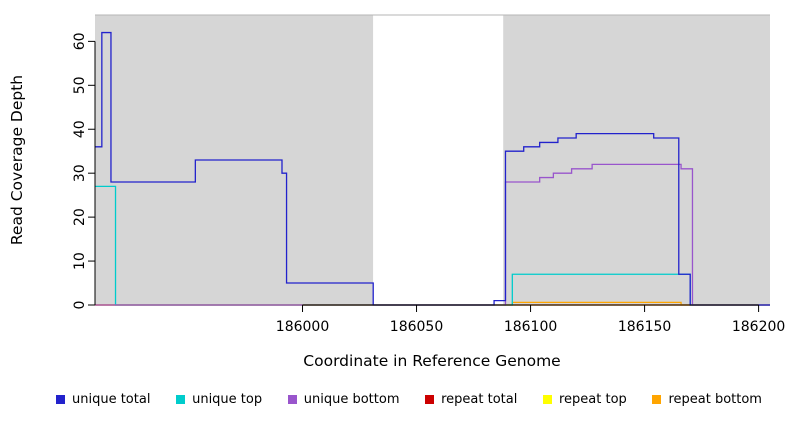 The height and width of the screenshot is (432, 792). Describe the element at coordinates (80, 41) in the screenshot. I see `y-tick-label: 60` at that location.